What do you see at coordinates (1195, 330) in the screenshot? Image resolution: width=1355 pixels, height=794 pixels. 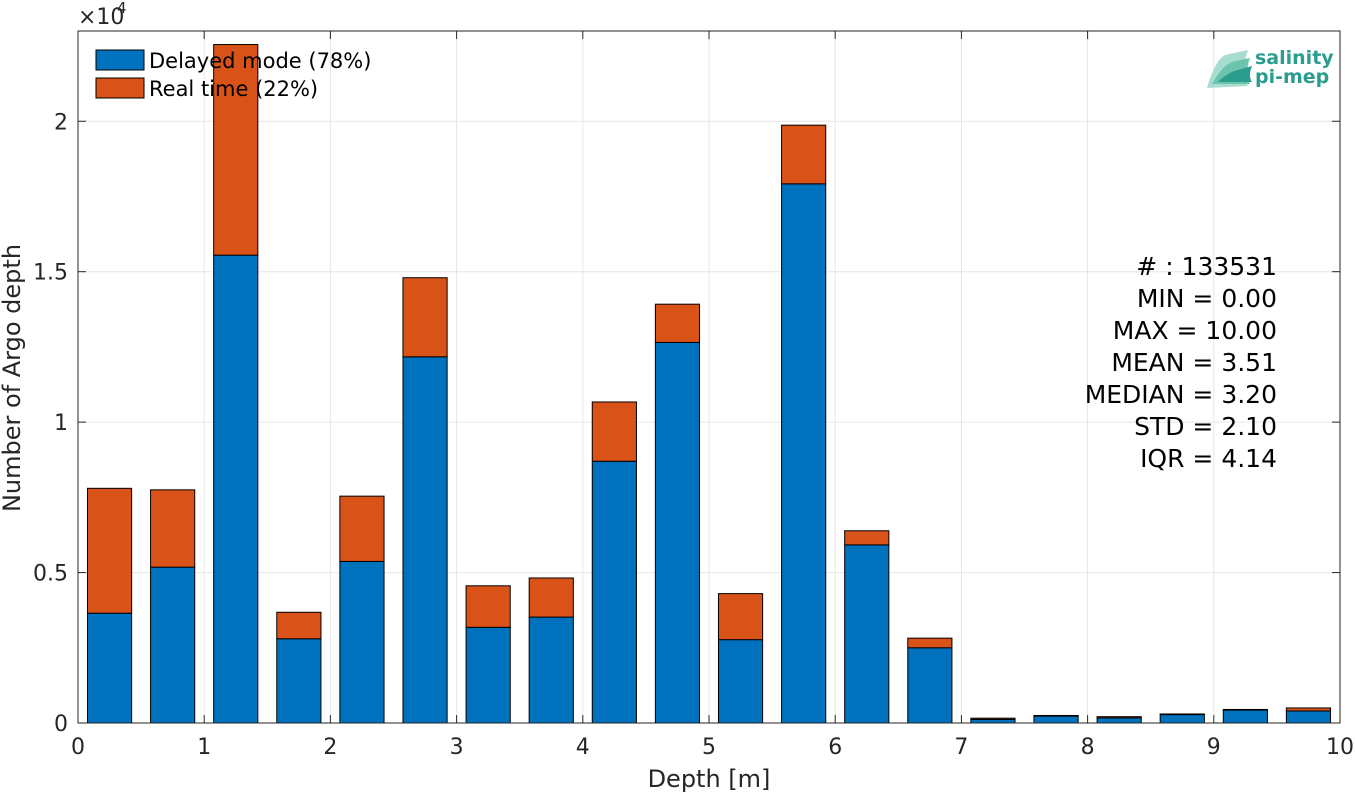 I see `stats-line-2: MAX = 10.00` at bounding box center [1195, 330].